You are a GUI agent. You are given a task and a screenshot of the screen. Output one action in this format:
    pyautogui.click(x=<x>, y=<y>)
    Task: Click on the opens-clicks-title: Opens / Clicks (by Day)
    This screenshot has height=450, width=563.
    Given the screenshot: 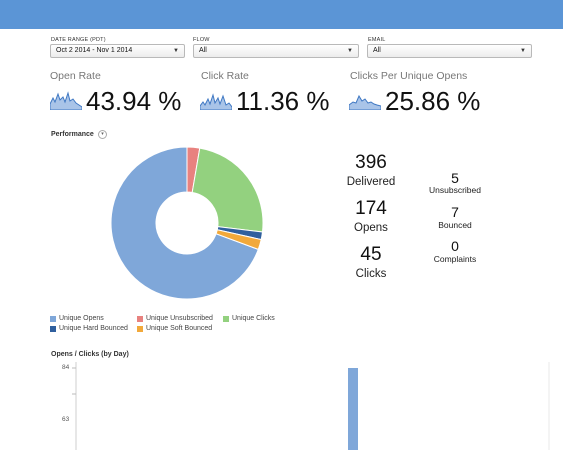 What is the action you would take?
    pyautogui.click(x=90, y=354)
    